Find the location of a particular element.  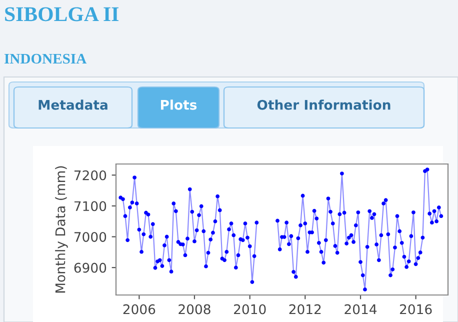

y-tick-label: 7200 is located at coordinates (90, 175).